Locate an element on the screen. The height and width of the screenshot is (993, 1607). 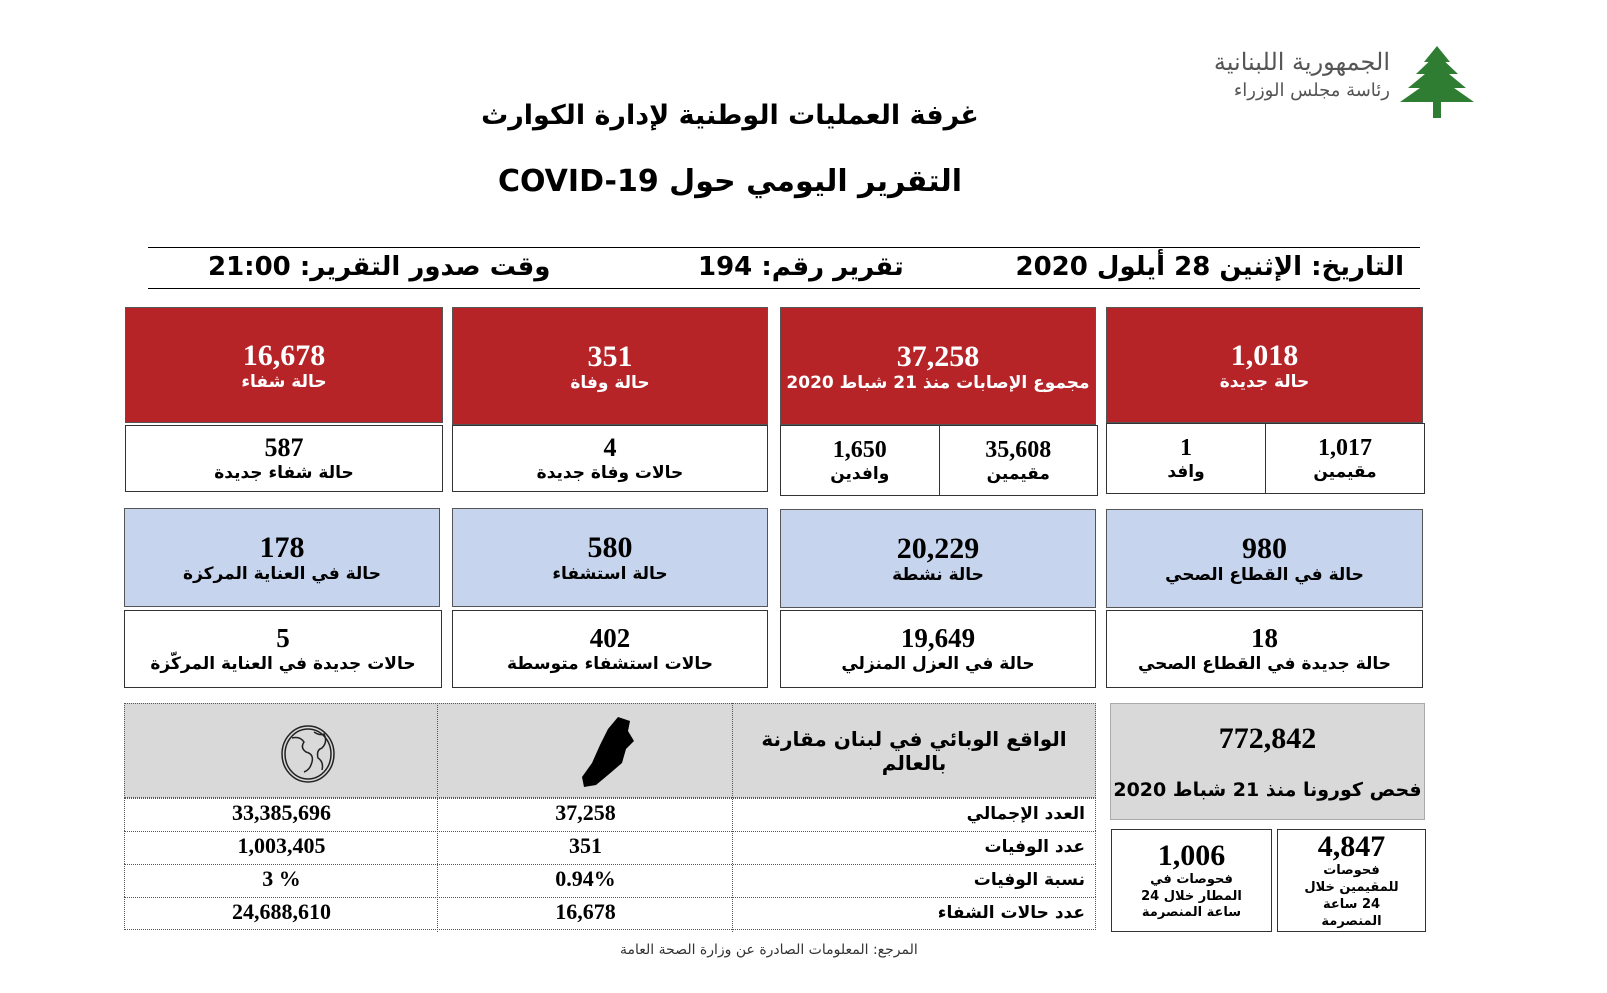
world-value: 3 % is located at coordinates (281, 878).